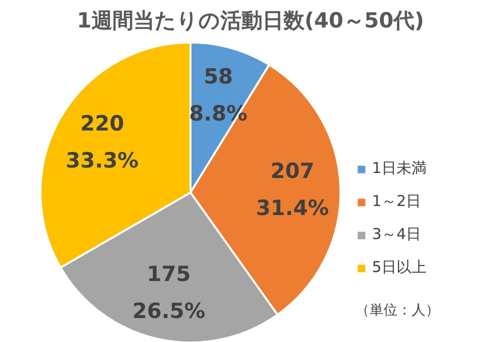  What do you see at coordinates (399, 267) in the screenshot?
I see `legend-label: 5日以上` at bounding box center [399, 267].